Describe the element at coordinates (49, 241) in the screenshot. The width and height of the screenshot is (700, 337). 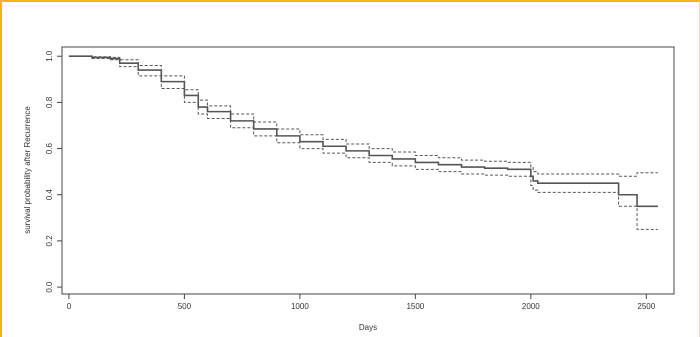
I see `y-tick-label: 0.2` at that location.